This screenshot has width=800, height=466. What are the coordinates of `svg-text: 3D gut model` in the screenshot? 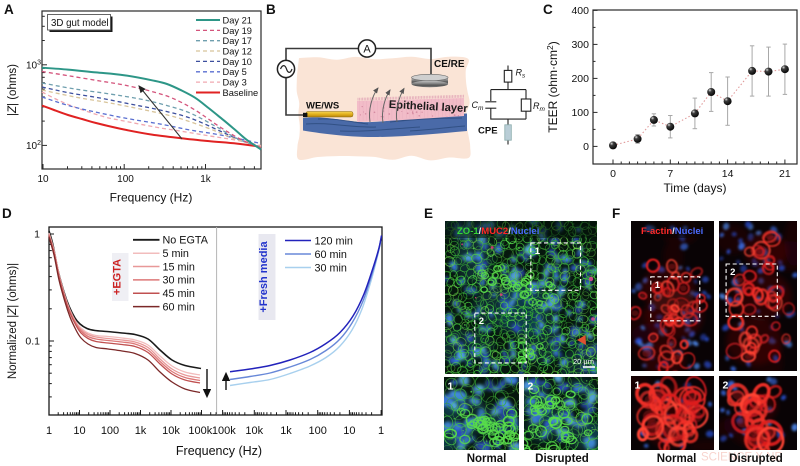 It's located at (80, 23).